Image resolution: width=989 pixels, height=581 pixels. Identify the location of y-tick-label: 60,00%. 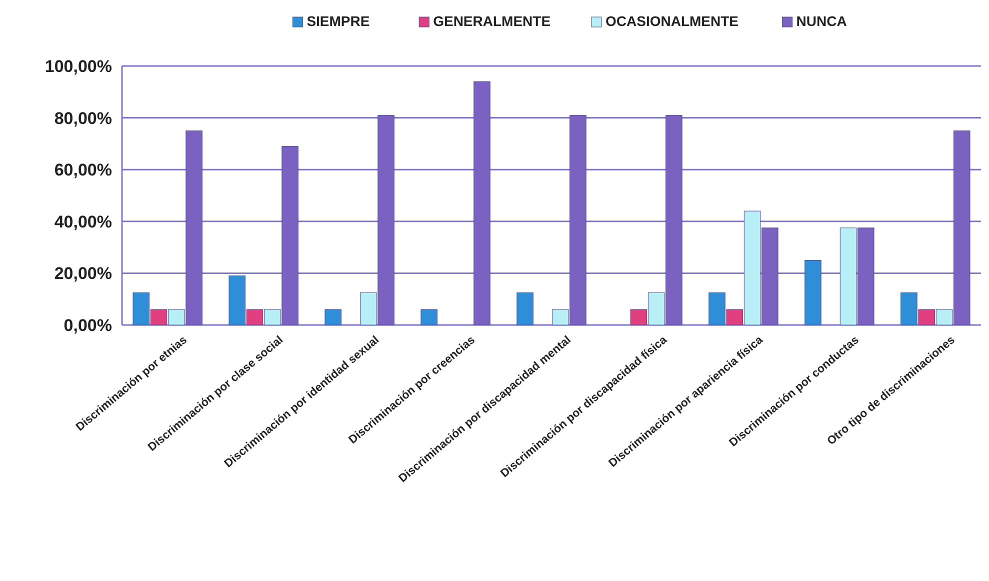
(83, 170).